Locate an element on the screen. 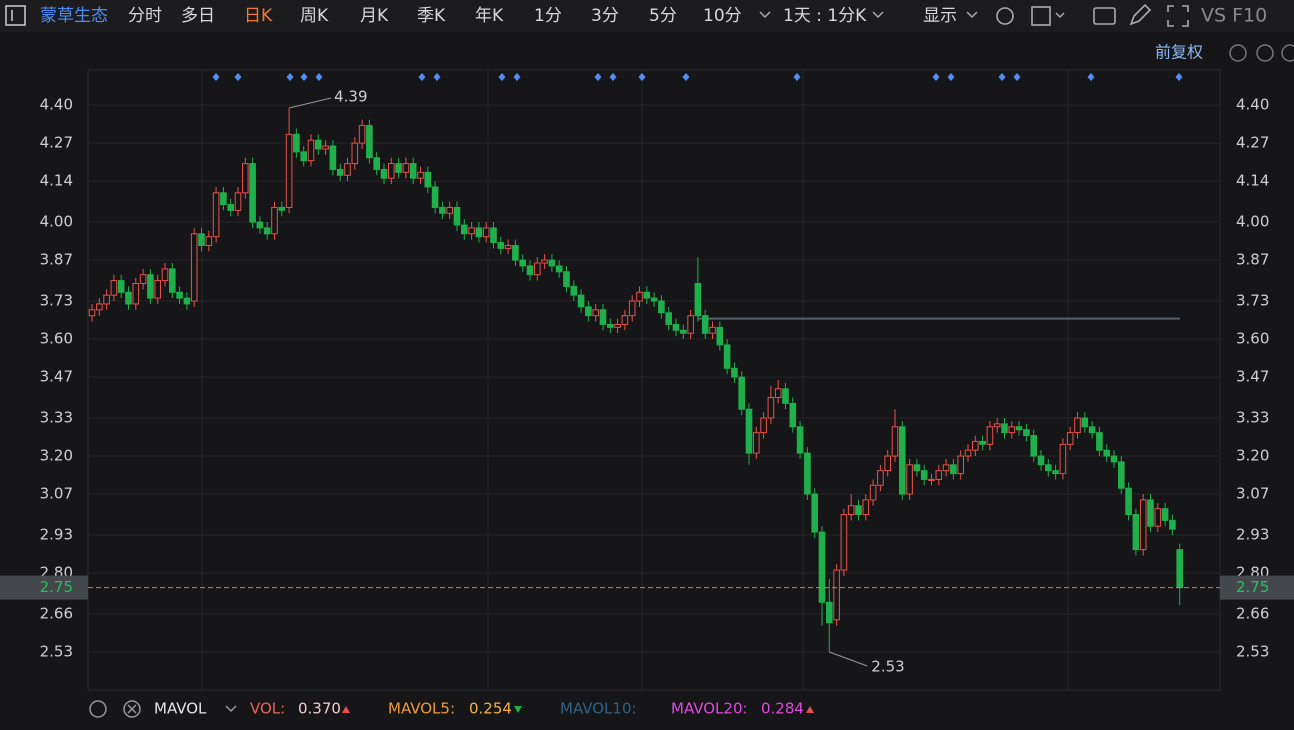 The width and height of the screenshot is (1294, 730). y-tick-label-right: 3.33 is located at coordinates (1252, 418).